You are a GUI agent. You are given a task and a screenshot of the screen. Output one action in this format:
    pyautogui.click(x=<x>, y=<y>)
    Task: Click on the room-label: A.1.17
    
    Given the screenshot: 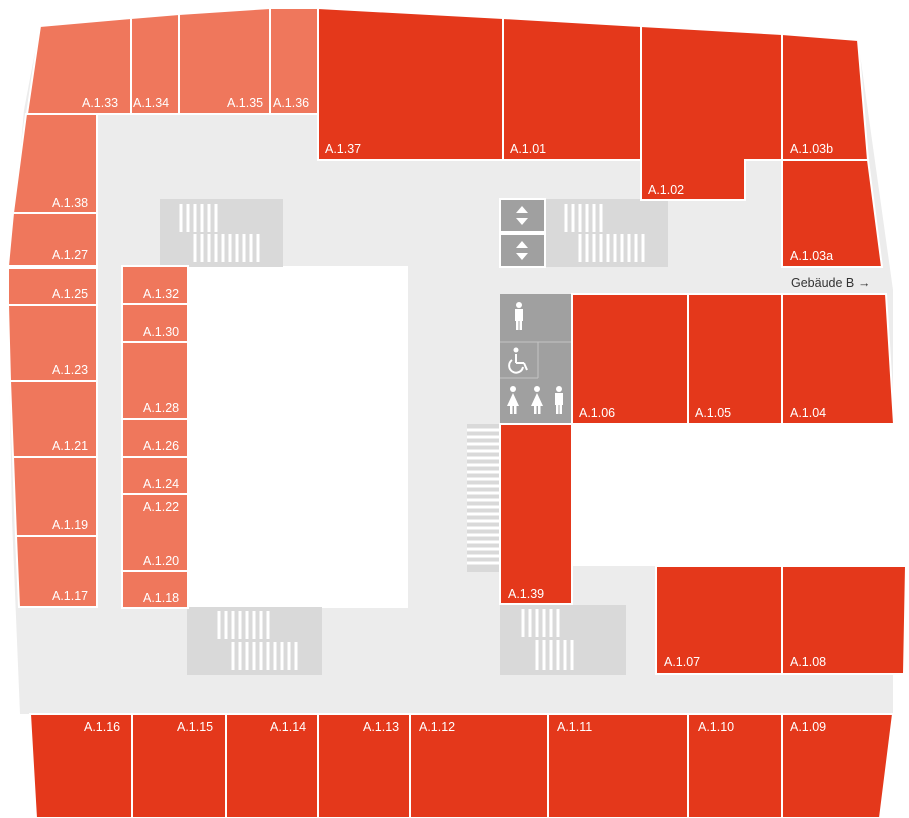 What is the action you would take?
    pyautogui.click(x=70, y=596)
    